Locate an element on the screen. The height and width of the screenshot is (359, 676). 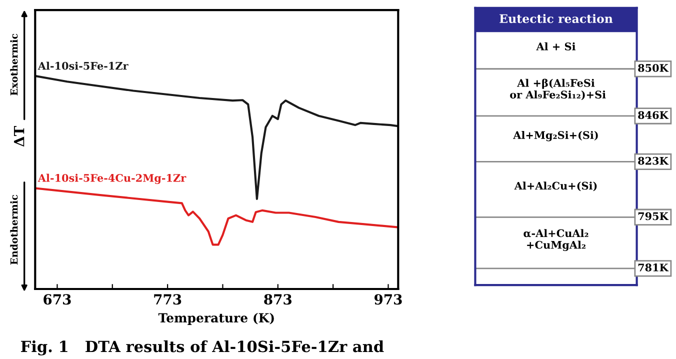
series-label: Al-10si-5Fe-1Zr is located at coordinates (83, 66).